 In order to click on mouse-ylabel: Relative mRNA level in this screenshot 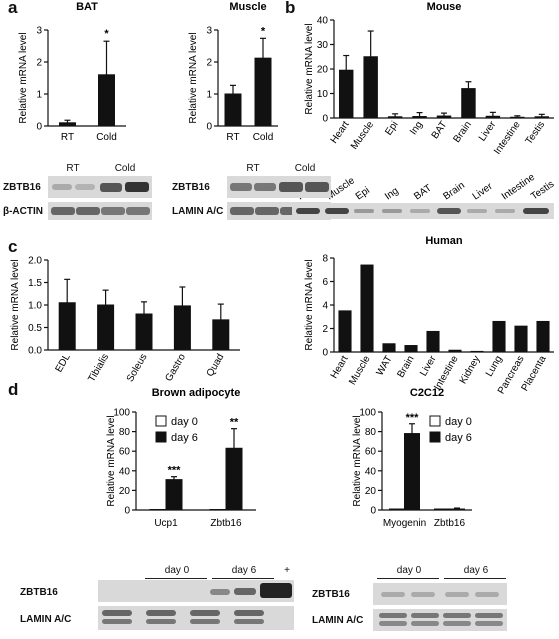, I will do `click(309, 68)`.